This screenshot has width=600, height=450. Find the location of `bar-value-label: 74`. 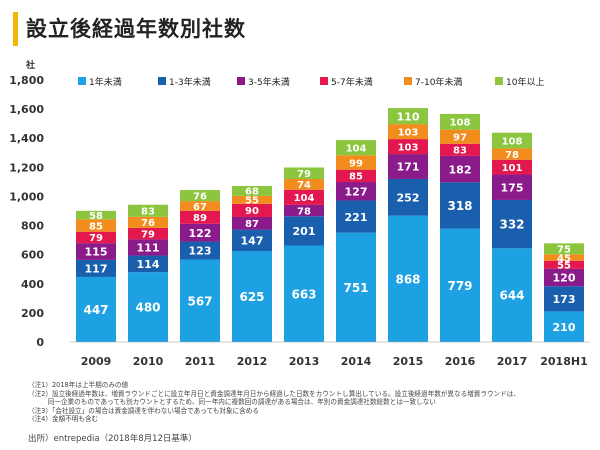

bar-value-label: 74 is located at coordinates (304, 185).